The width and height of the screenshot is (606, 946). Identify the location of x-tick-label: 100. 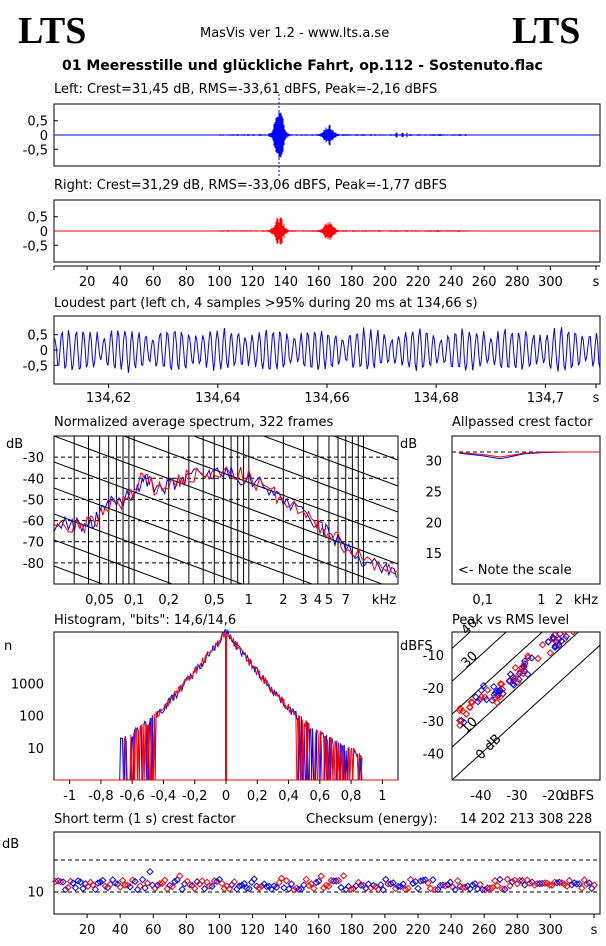
(219, 282).